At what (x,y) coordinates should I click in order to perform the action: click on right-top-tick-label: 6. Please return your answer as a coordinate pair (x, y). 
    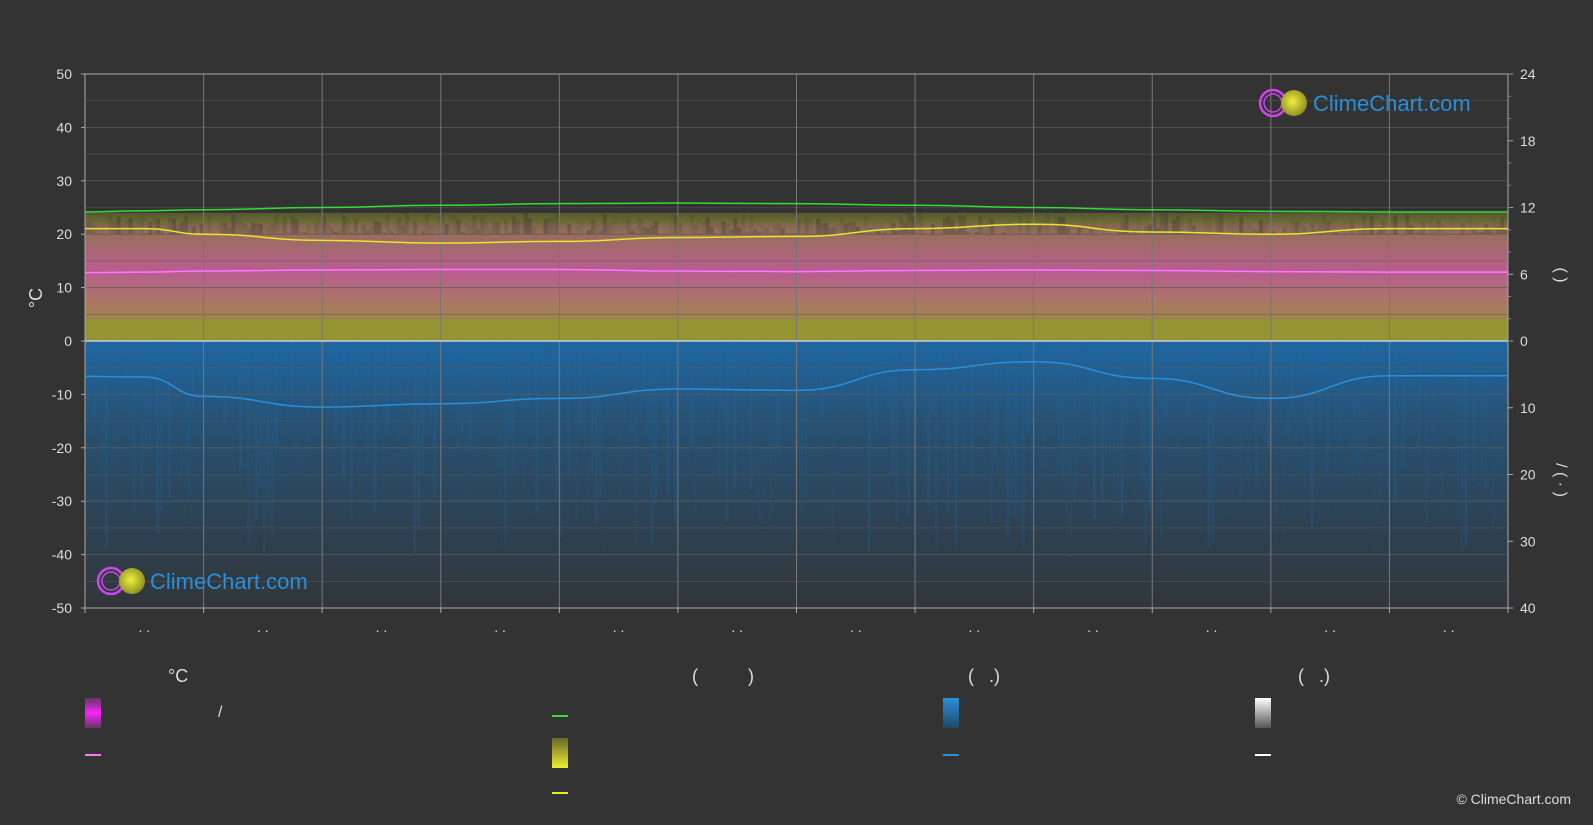
    Looking at the image, I should click on (1524, 274).